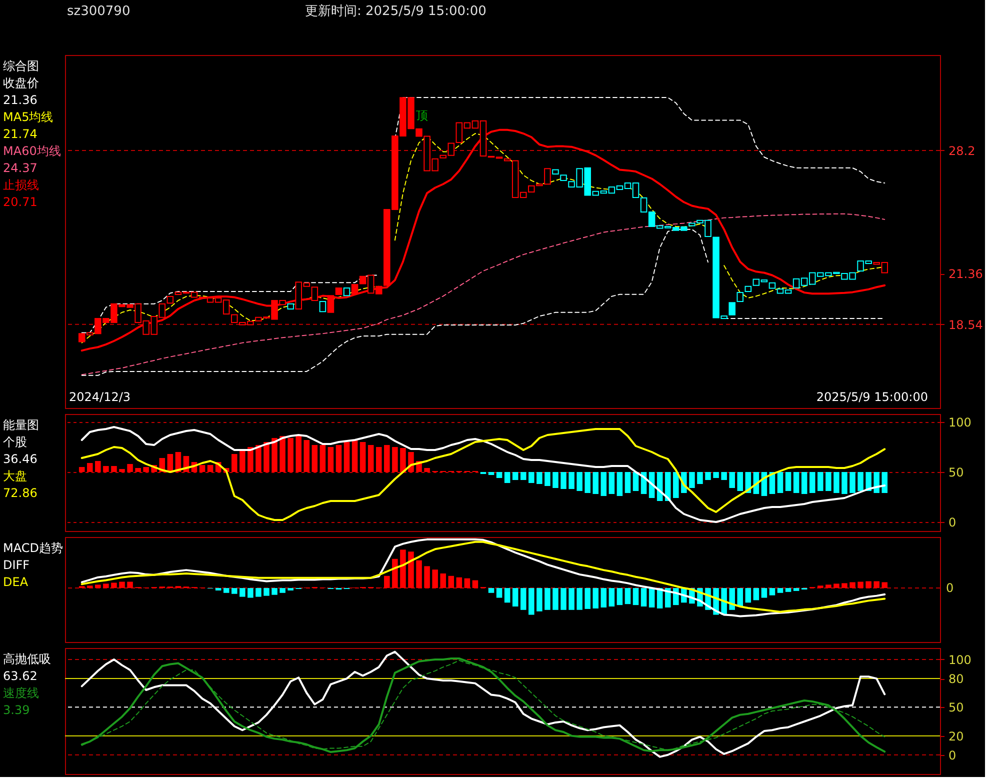 The image size is (1000, 780). Describe the element at coordinates (100, 397) in the screenshot. I see `annotation: 2024/12/3` at that location.